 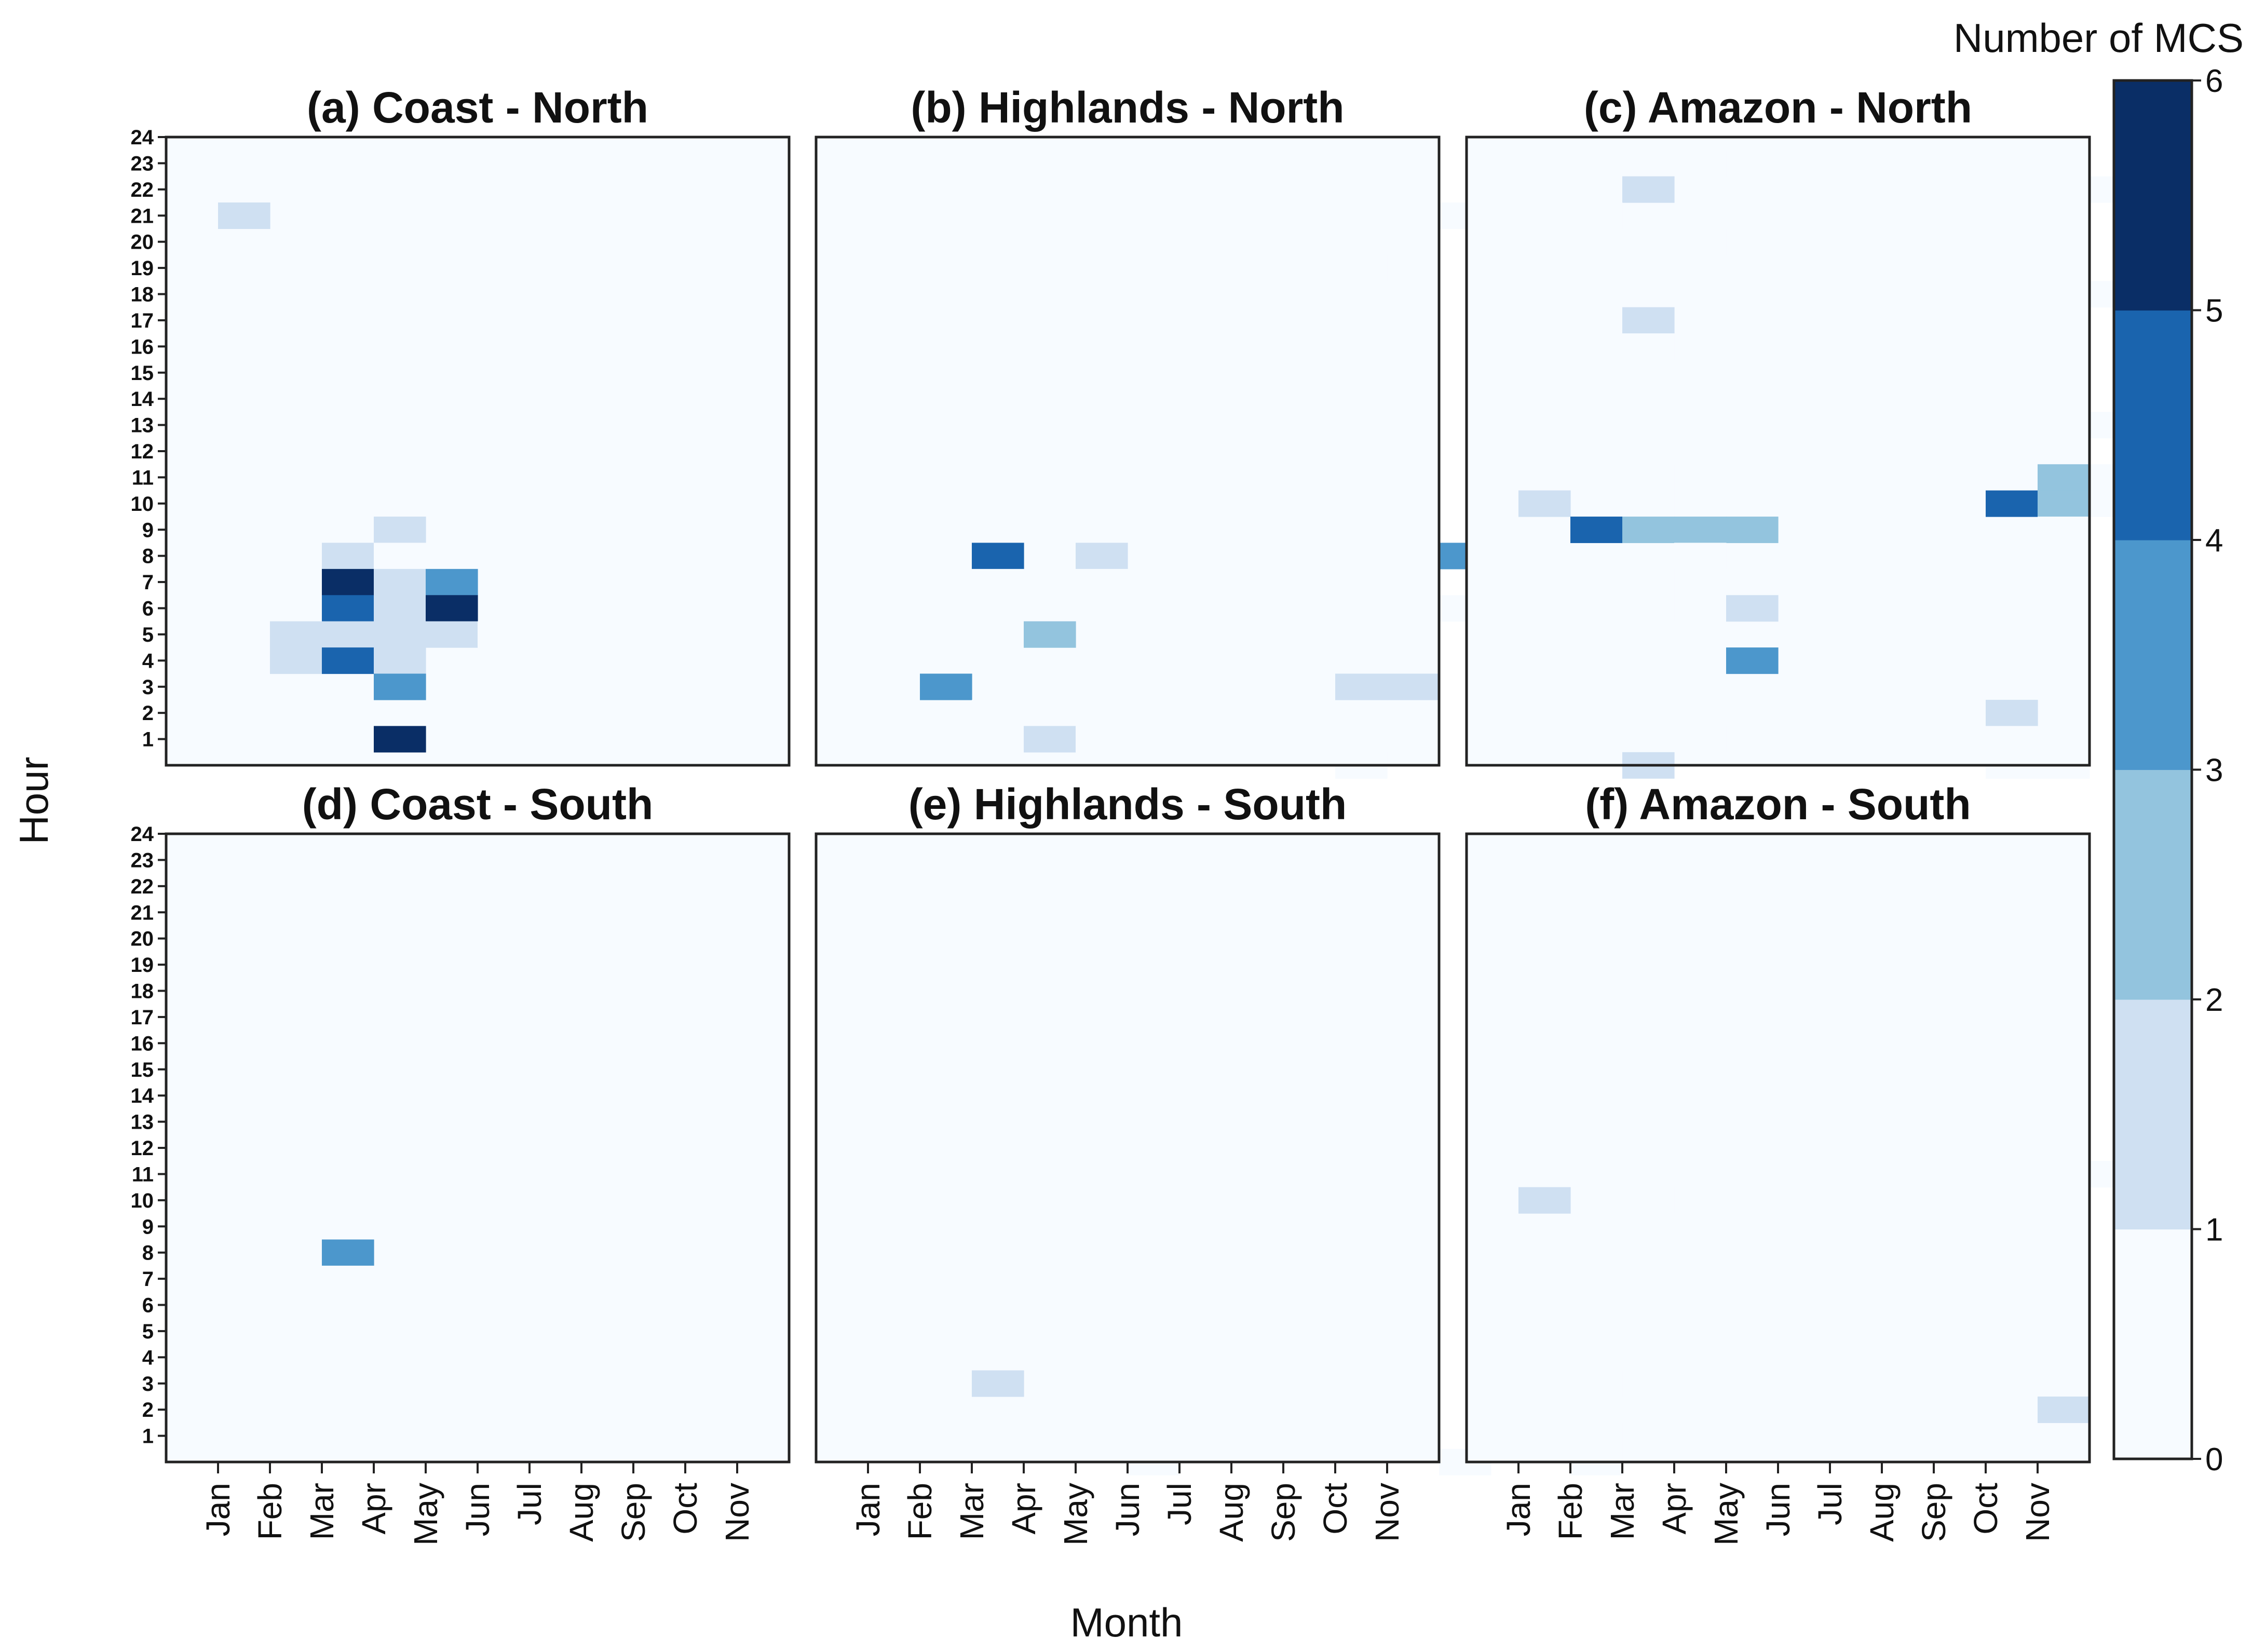 What do you see at coordinates (1726, 1514) in the screenshot?
I see `x-tick-label: May` at bounding box center [1726, 1514].